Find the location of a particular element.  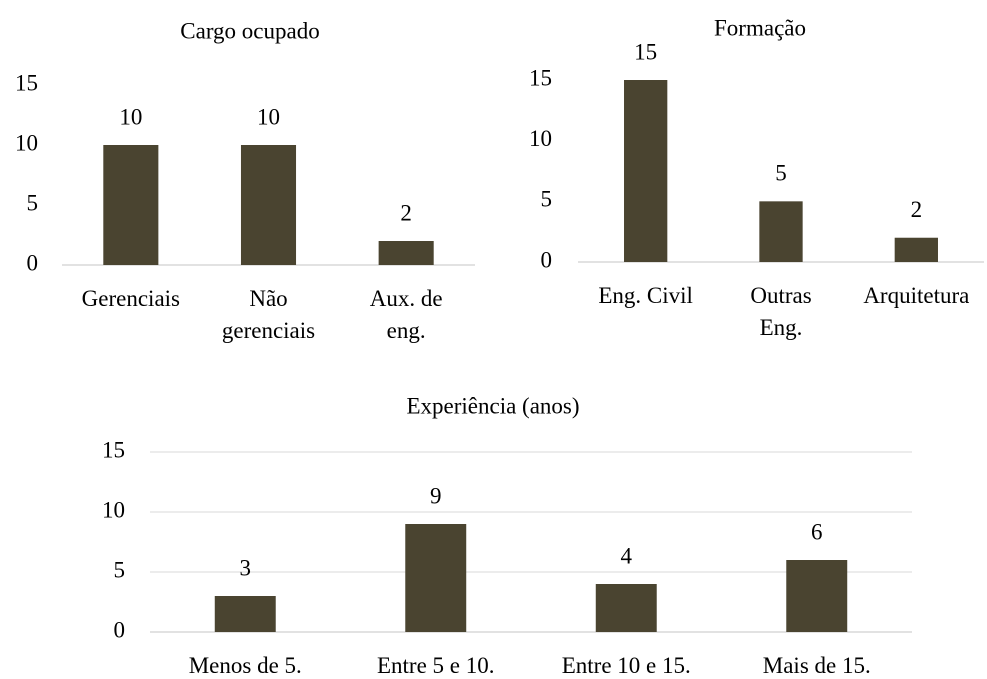

x-tick-label: Menos de 5. is located at coordinates (245, 665).